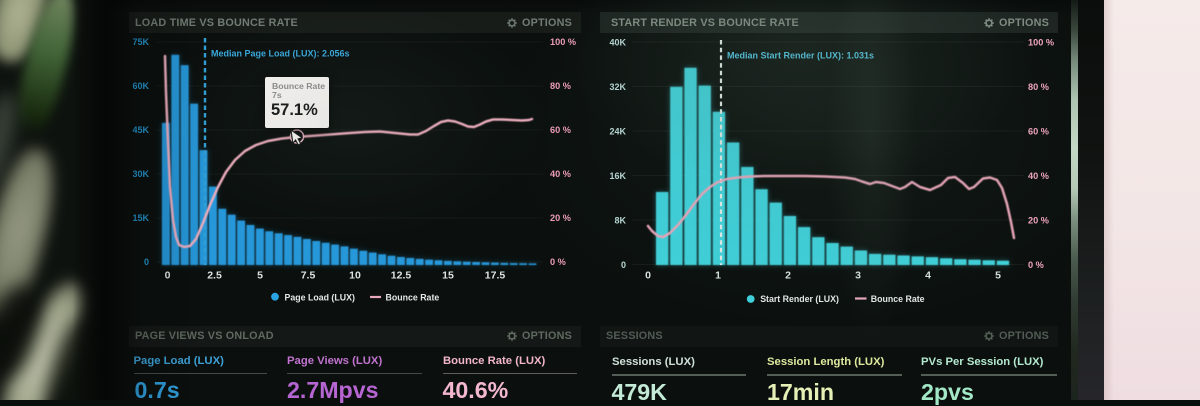 This screenshot has width=1200, height=406. Describe the element at coordinates (140, 174) in the screenshot. I see `svg-text: 30K` at that location.